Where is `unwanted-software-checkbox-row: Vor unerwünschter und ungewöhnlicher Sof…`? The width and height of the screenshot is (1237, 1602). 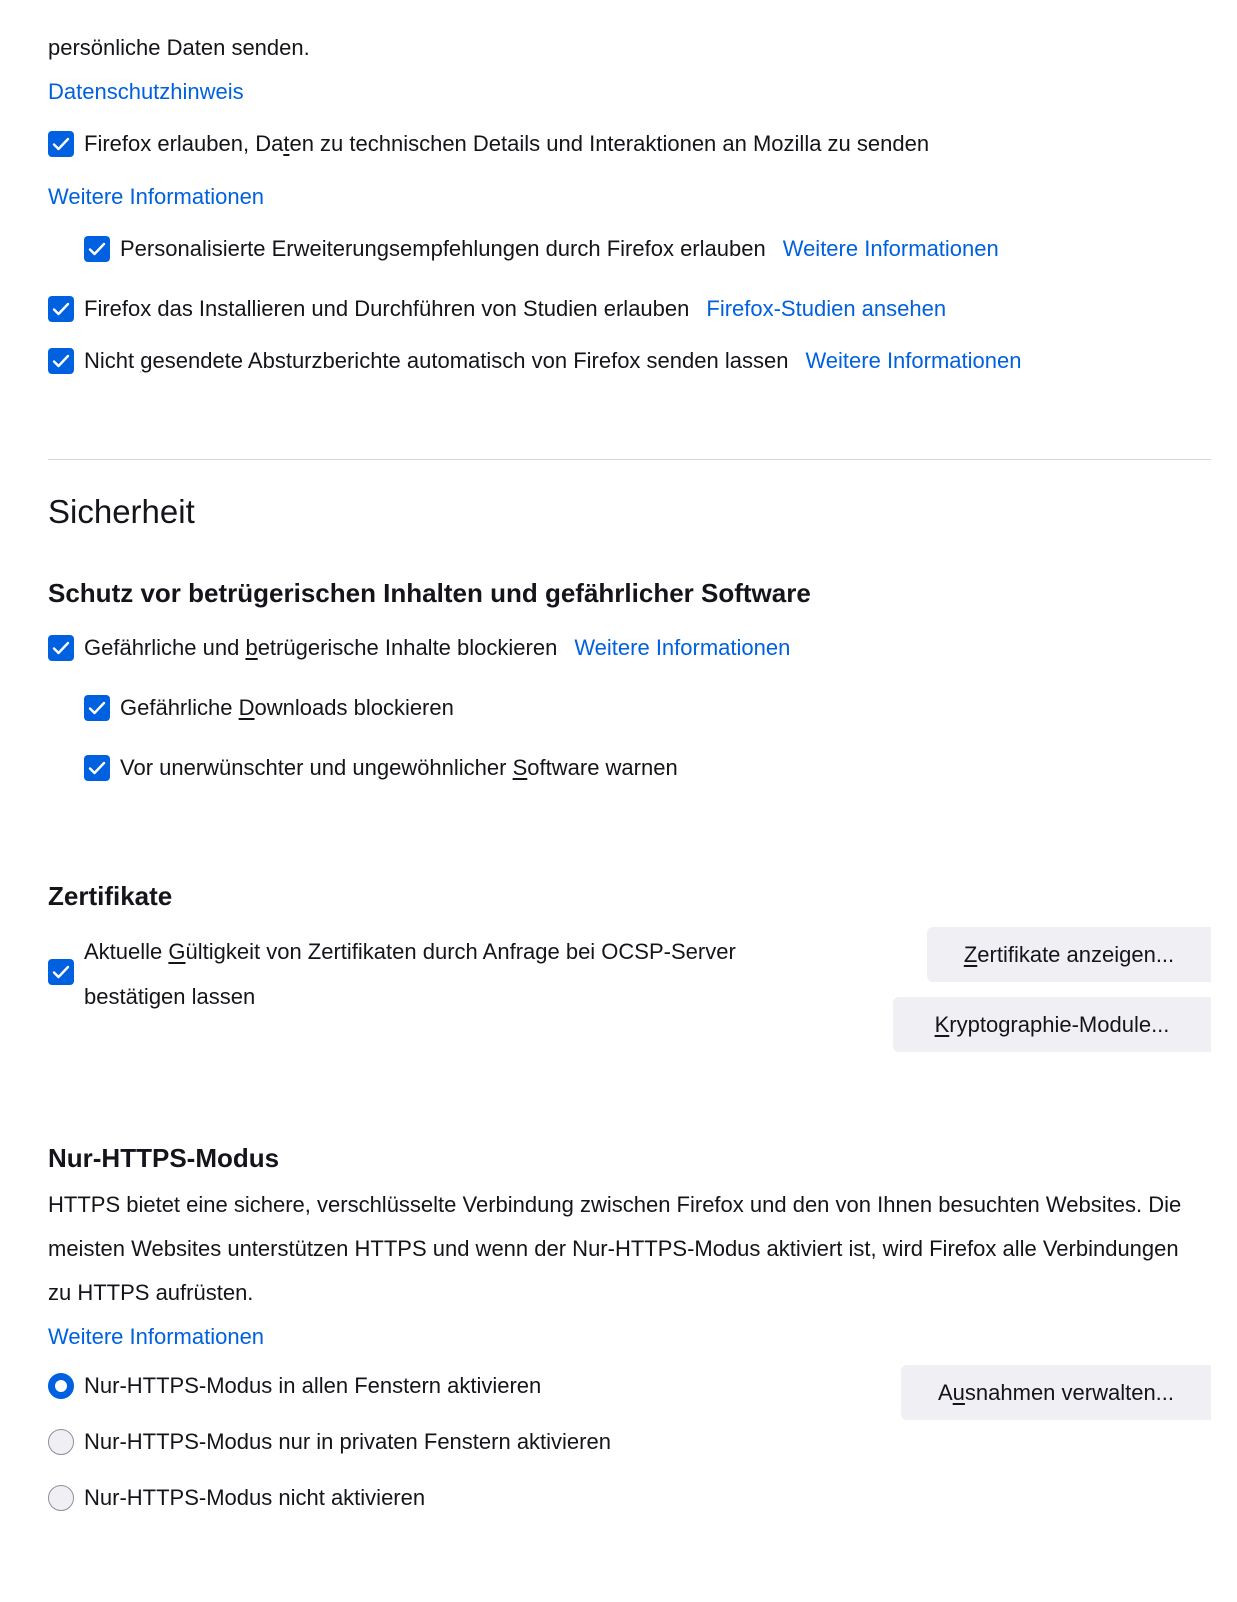 unwanted-software-checkbox-row: Vor unerwünschter und ungewöhnlicher Sof… is located at coordinates (381, 768).